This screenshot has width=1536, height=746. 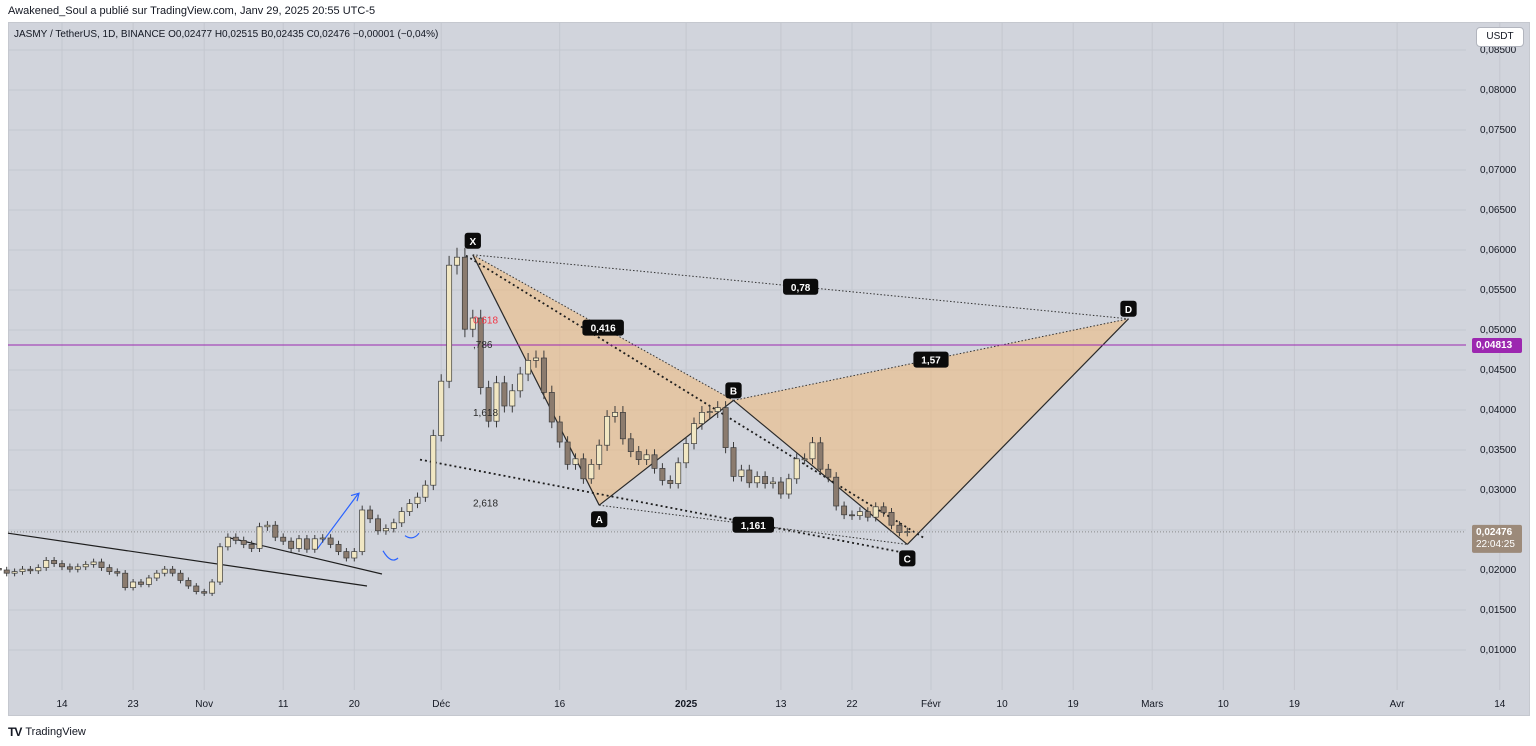 I want to click on pattern-point-label: A, so click(x=599, y=520).